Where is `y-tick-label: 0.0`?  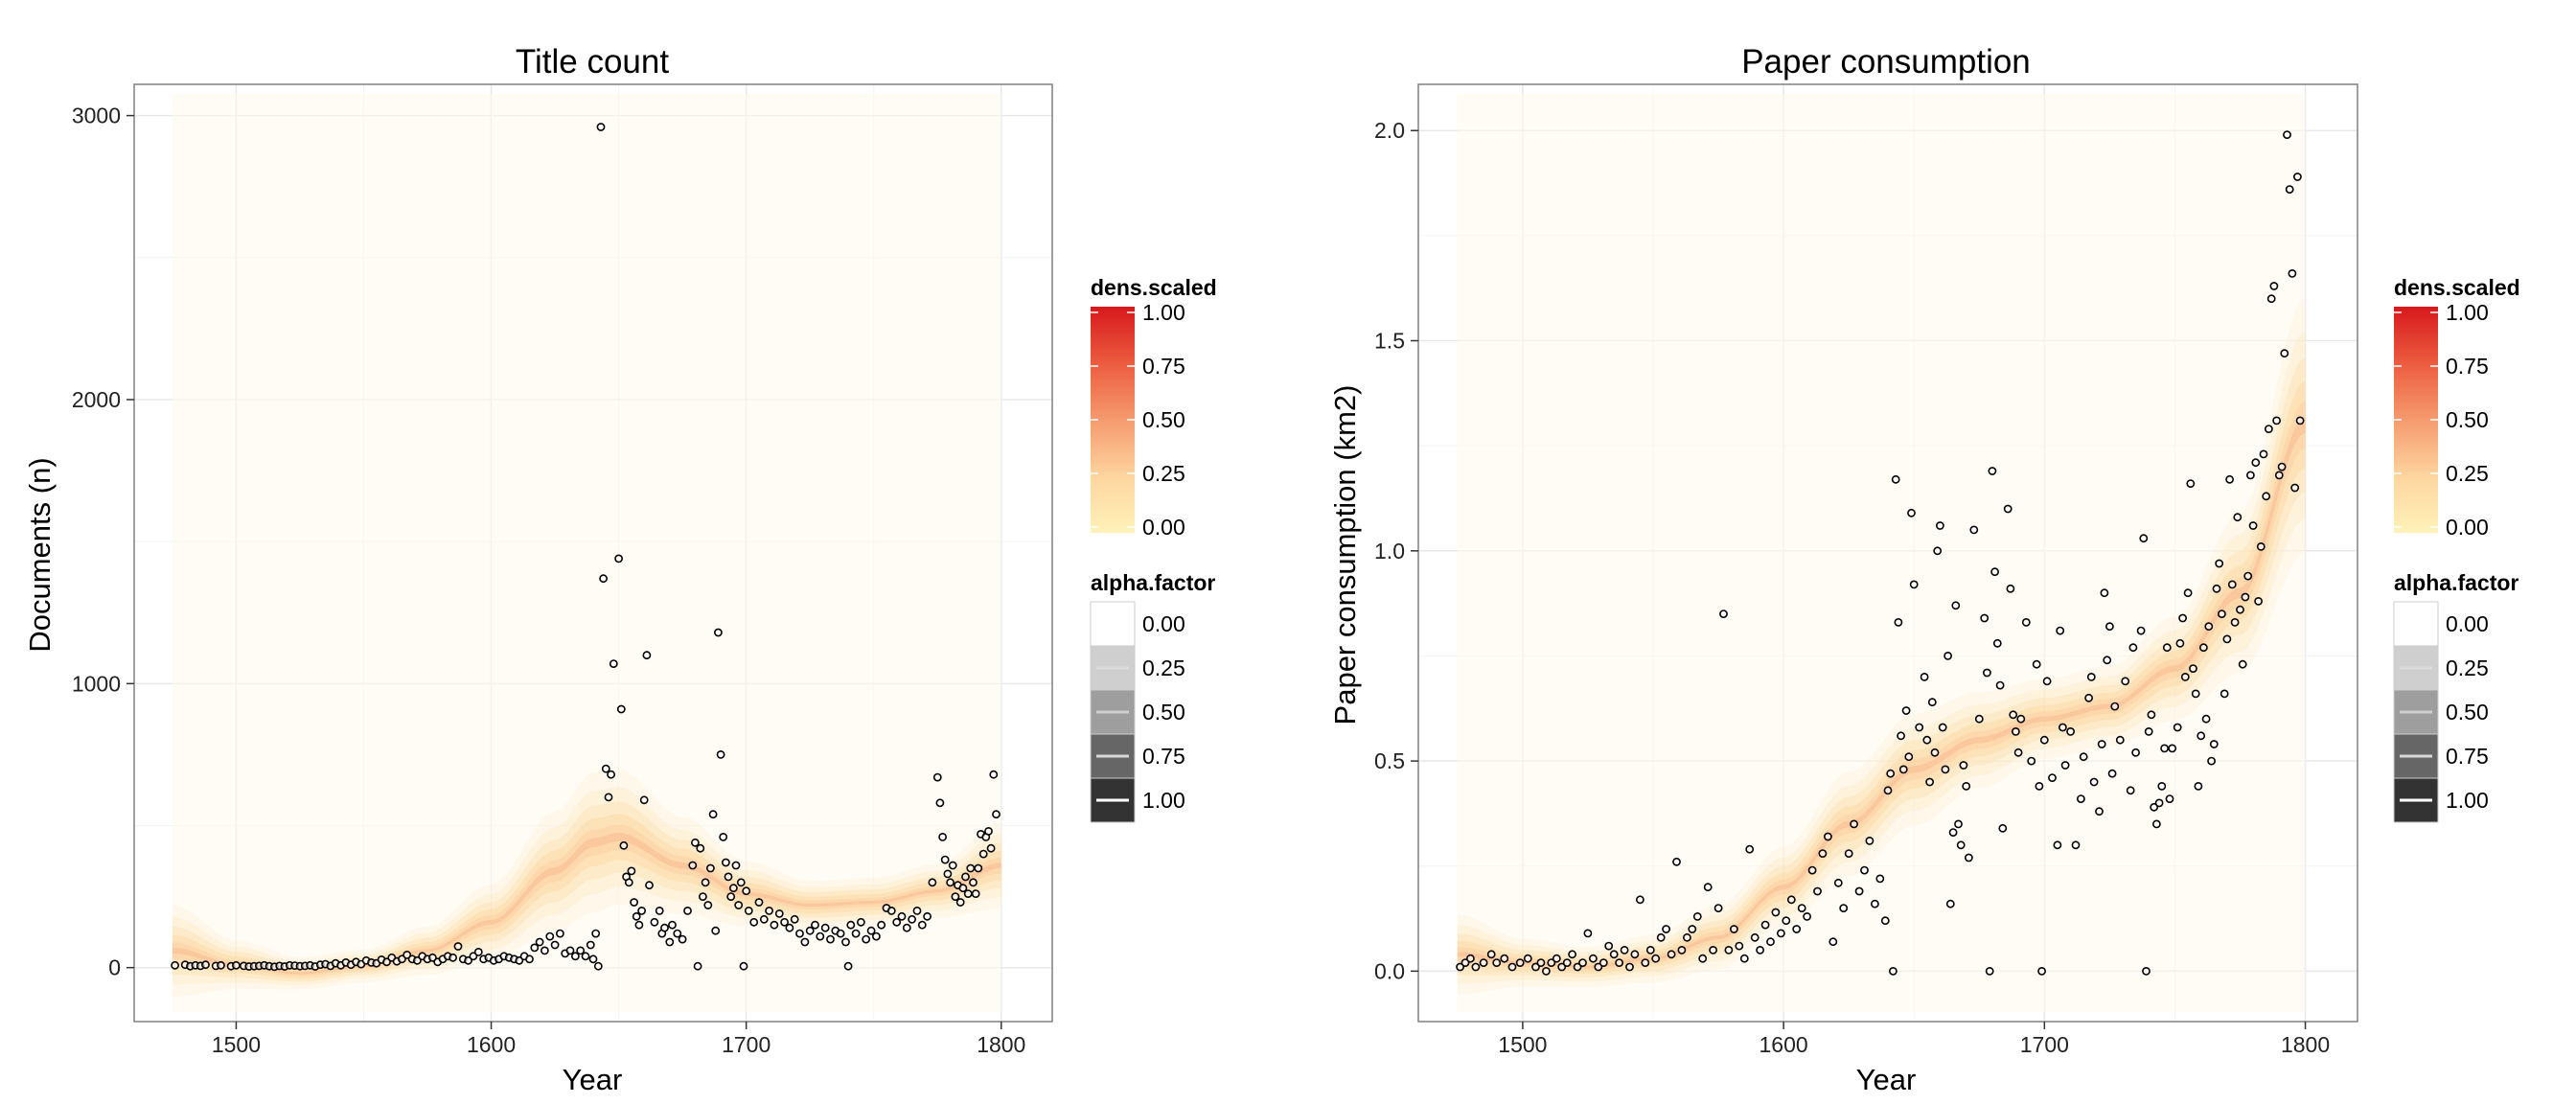
y-tick-label: 0.0 is located at coordinates (1389, 970).